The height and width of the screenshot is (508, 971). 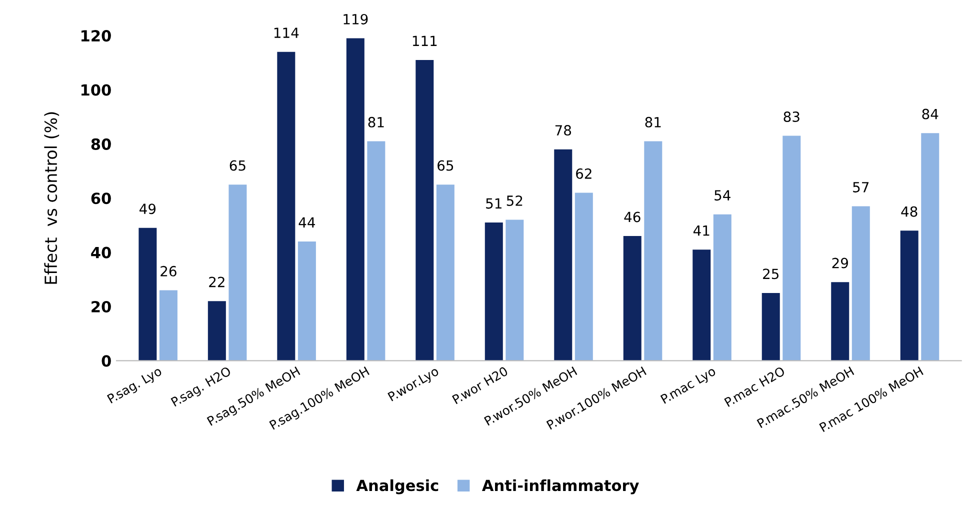 What do you see at coordinates (101, 252) in the screenshot?
I see `y-tick-label: 40` at bounding box center [101, 252].